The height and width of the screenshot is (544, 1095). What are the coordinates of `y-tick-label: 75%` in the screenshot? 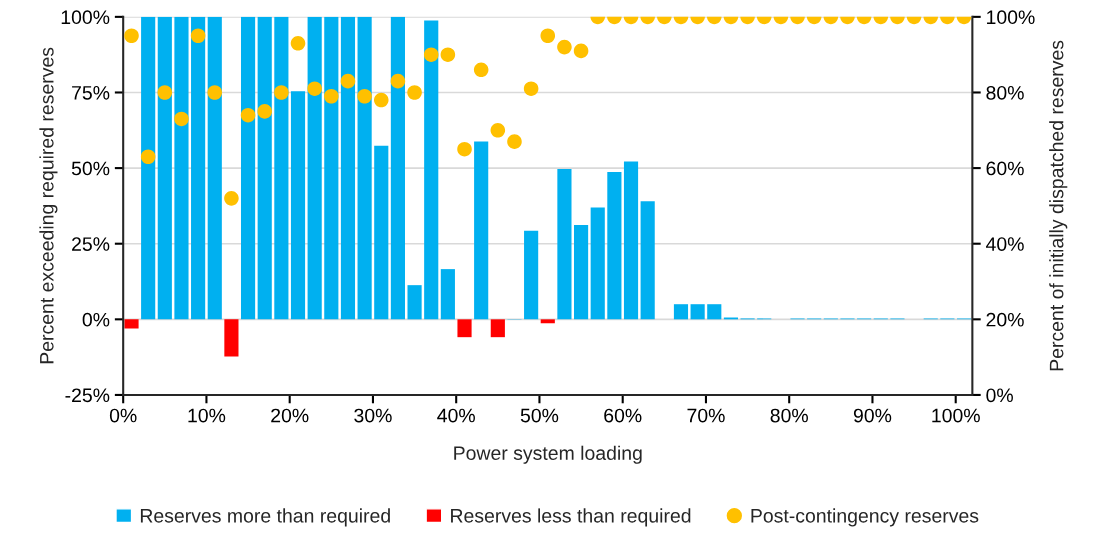 It's located at (91, 93).